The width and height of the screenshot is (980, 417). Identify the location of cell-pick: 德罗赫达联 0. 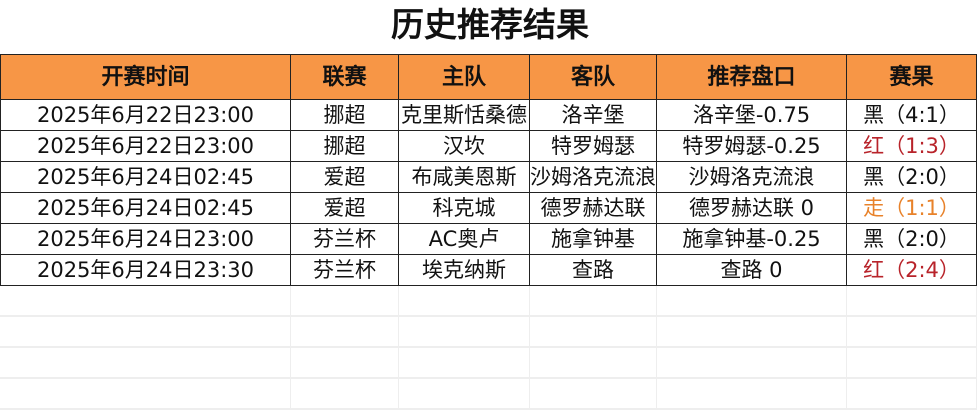
(752, 208).